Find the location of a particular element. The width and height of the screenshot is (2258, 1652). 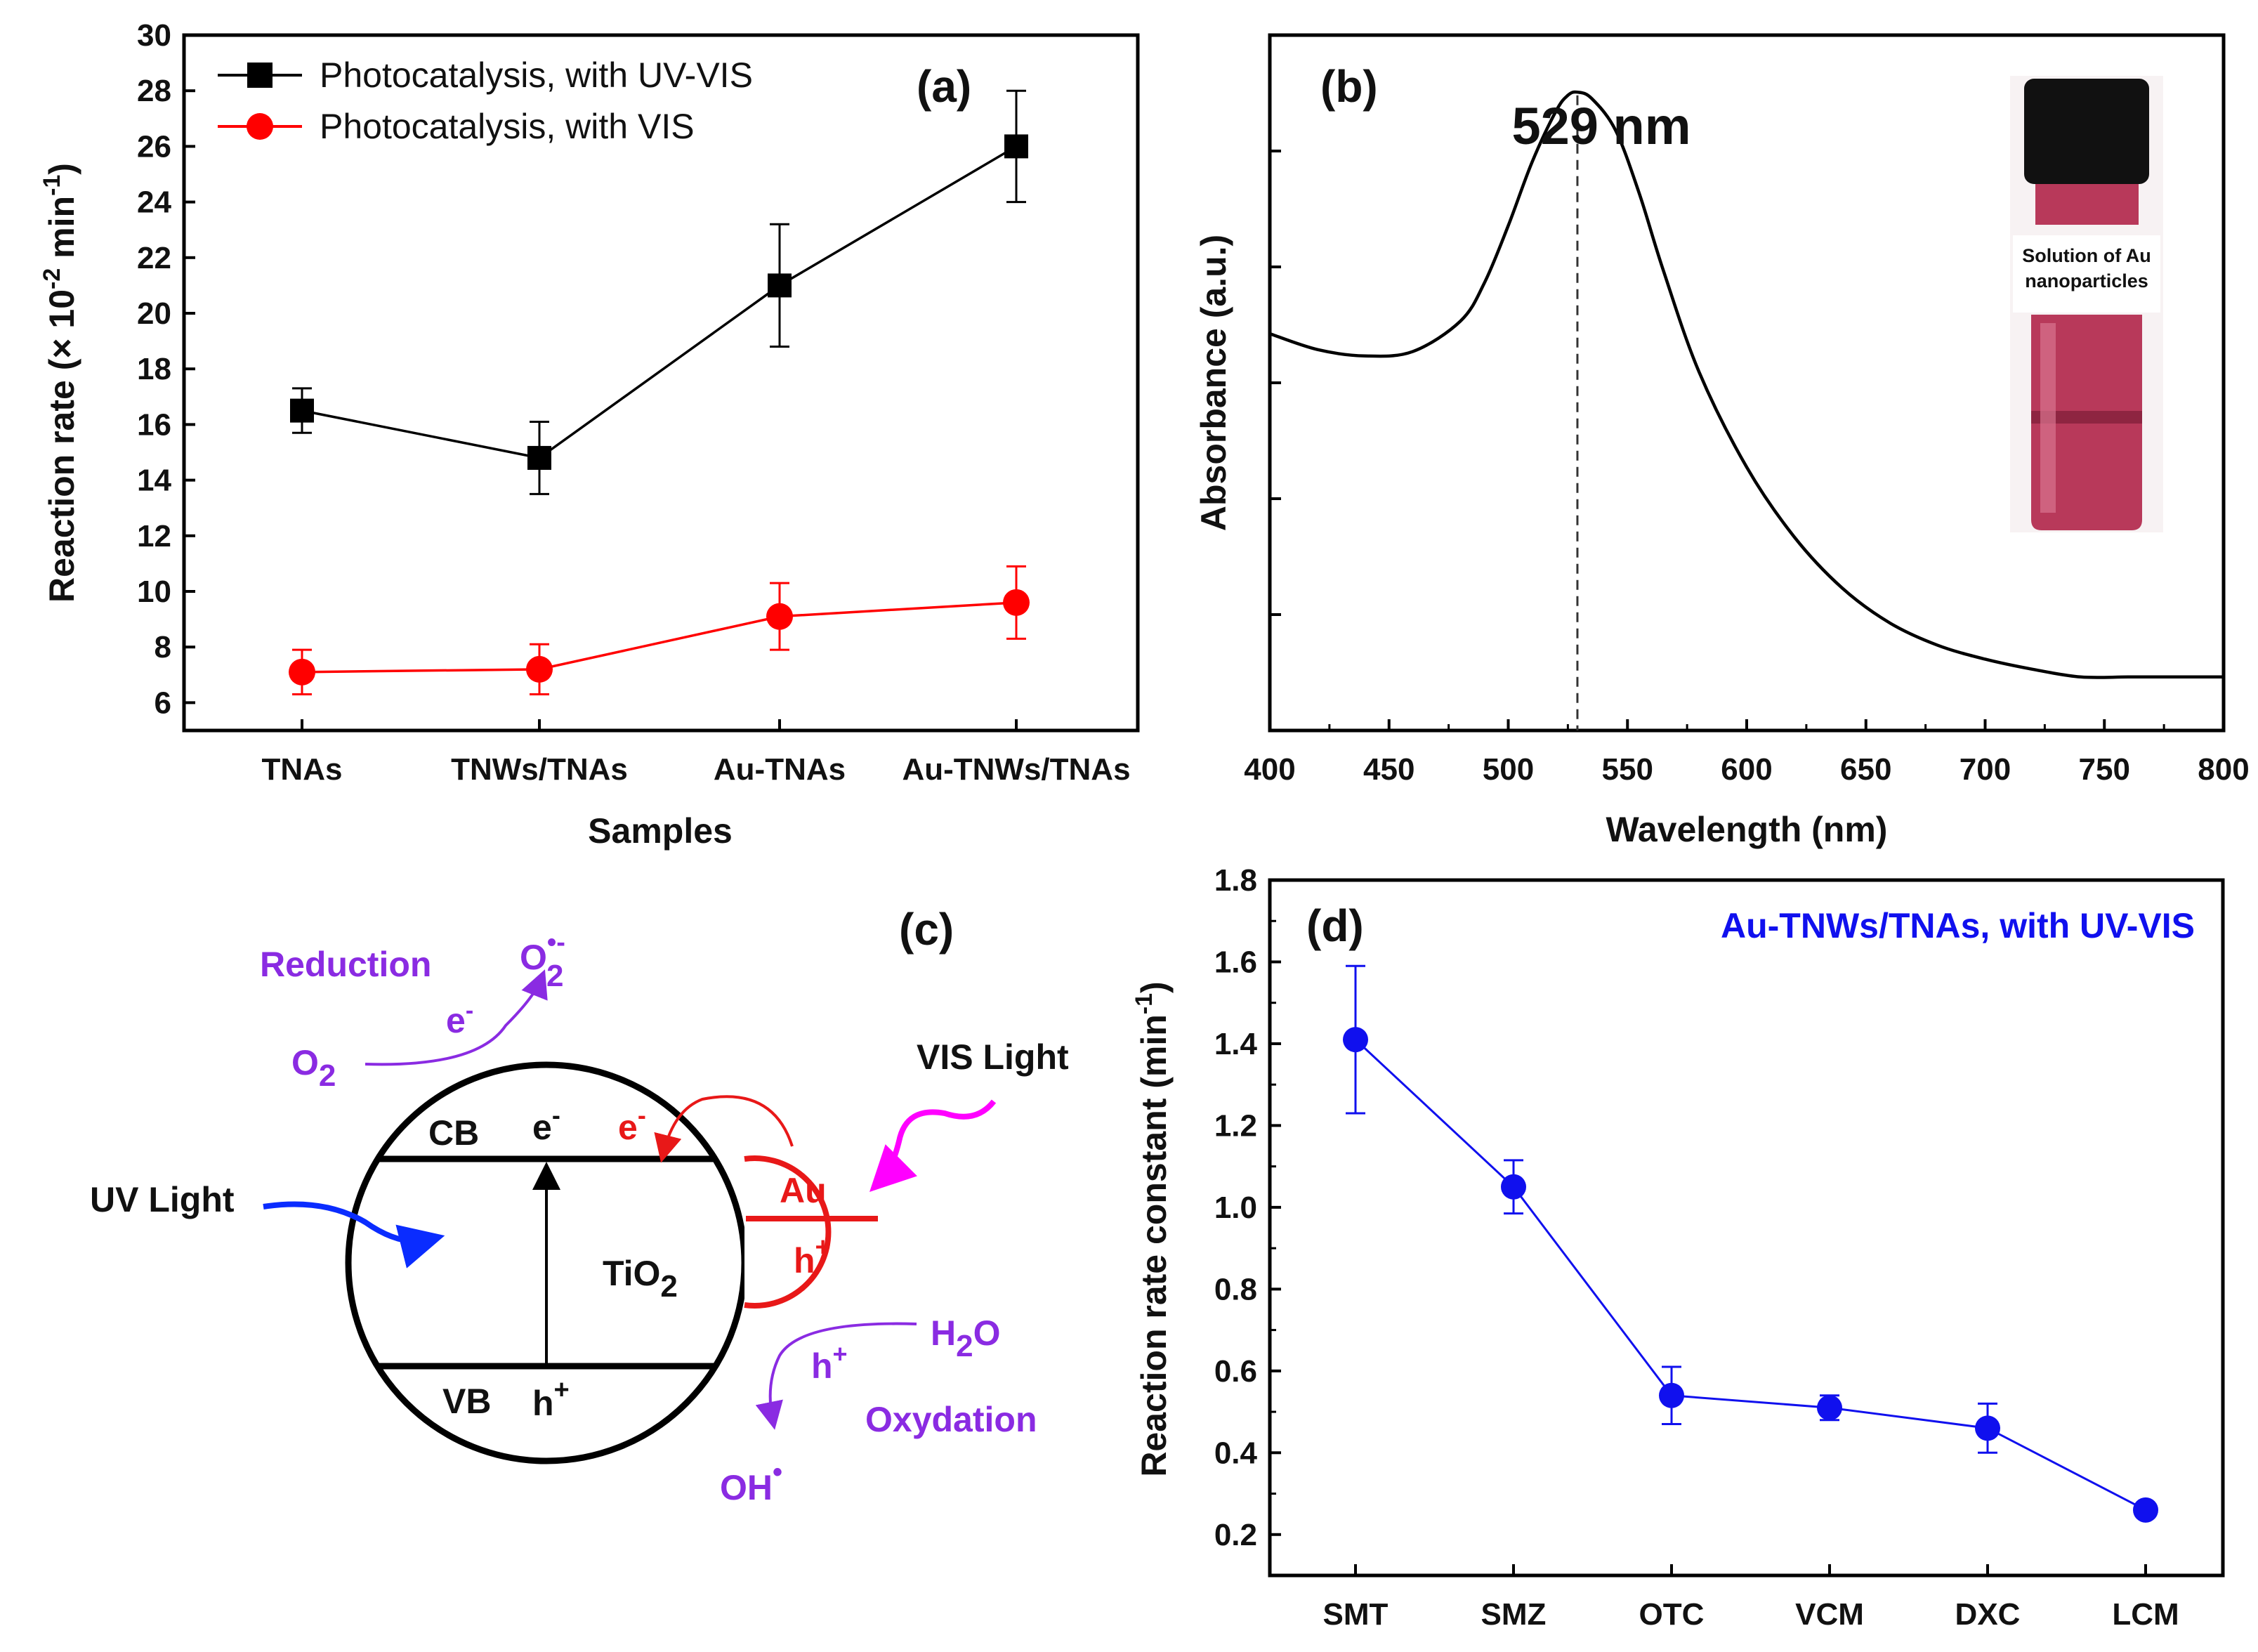

legend-label-uvvis: Photocatalysis, with UV-VIS is located at coordinates (536, 75).